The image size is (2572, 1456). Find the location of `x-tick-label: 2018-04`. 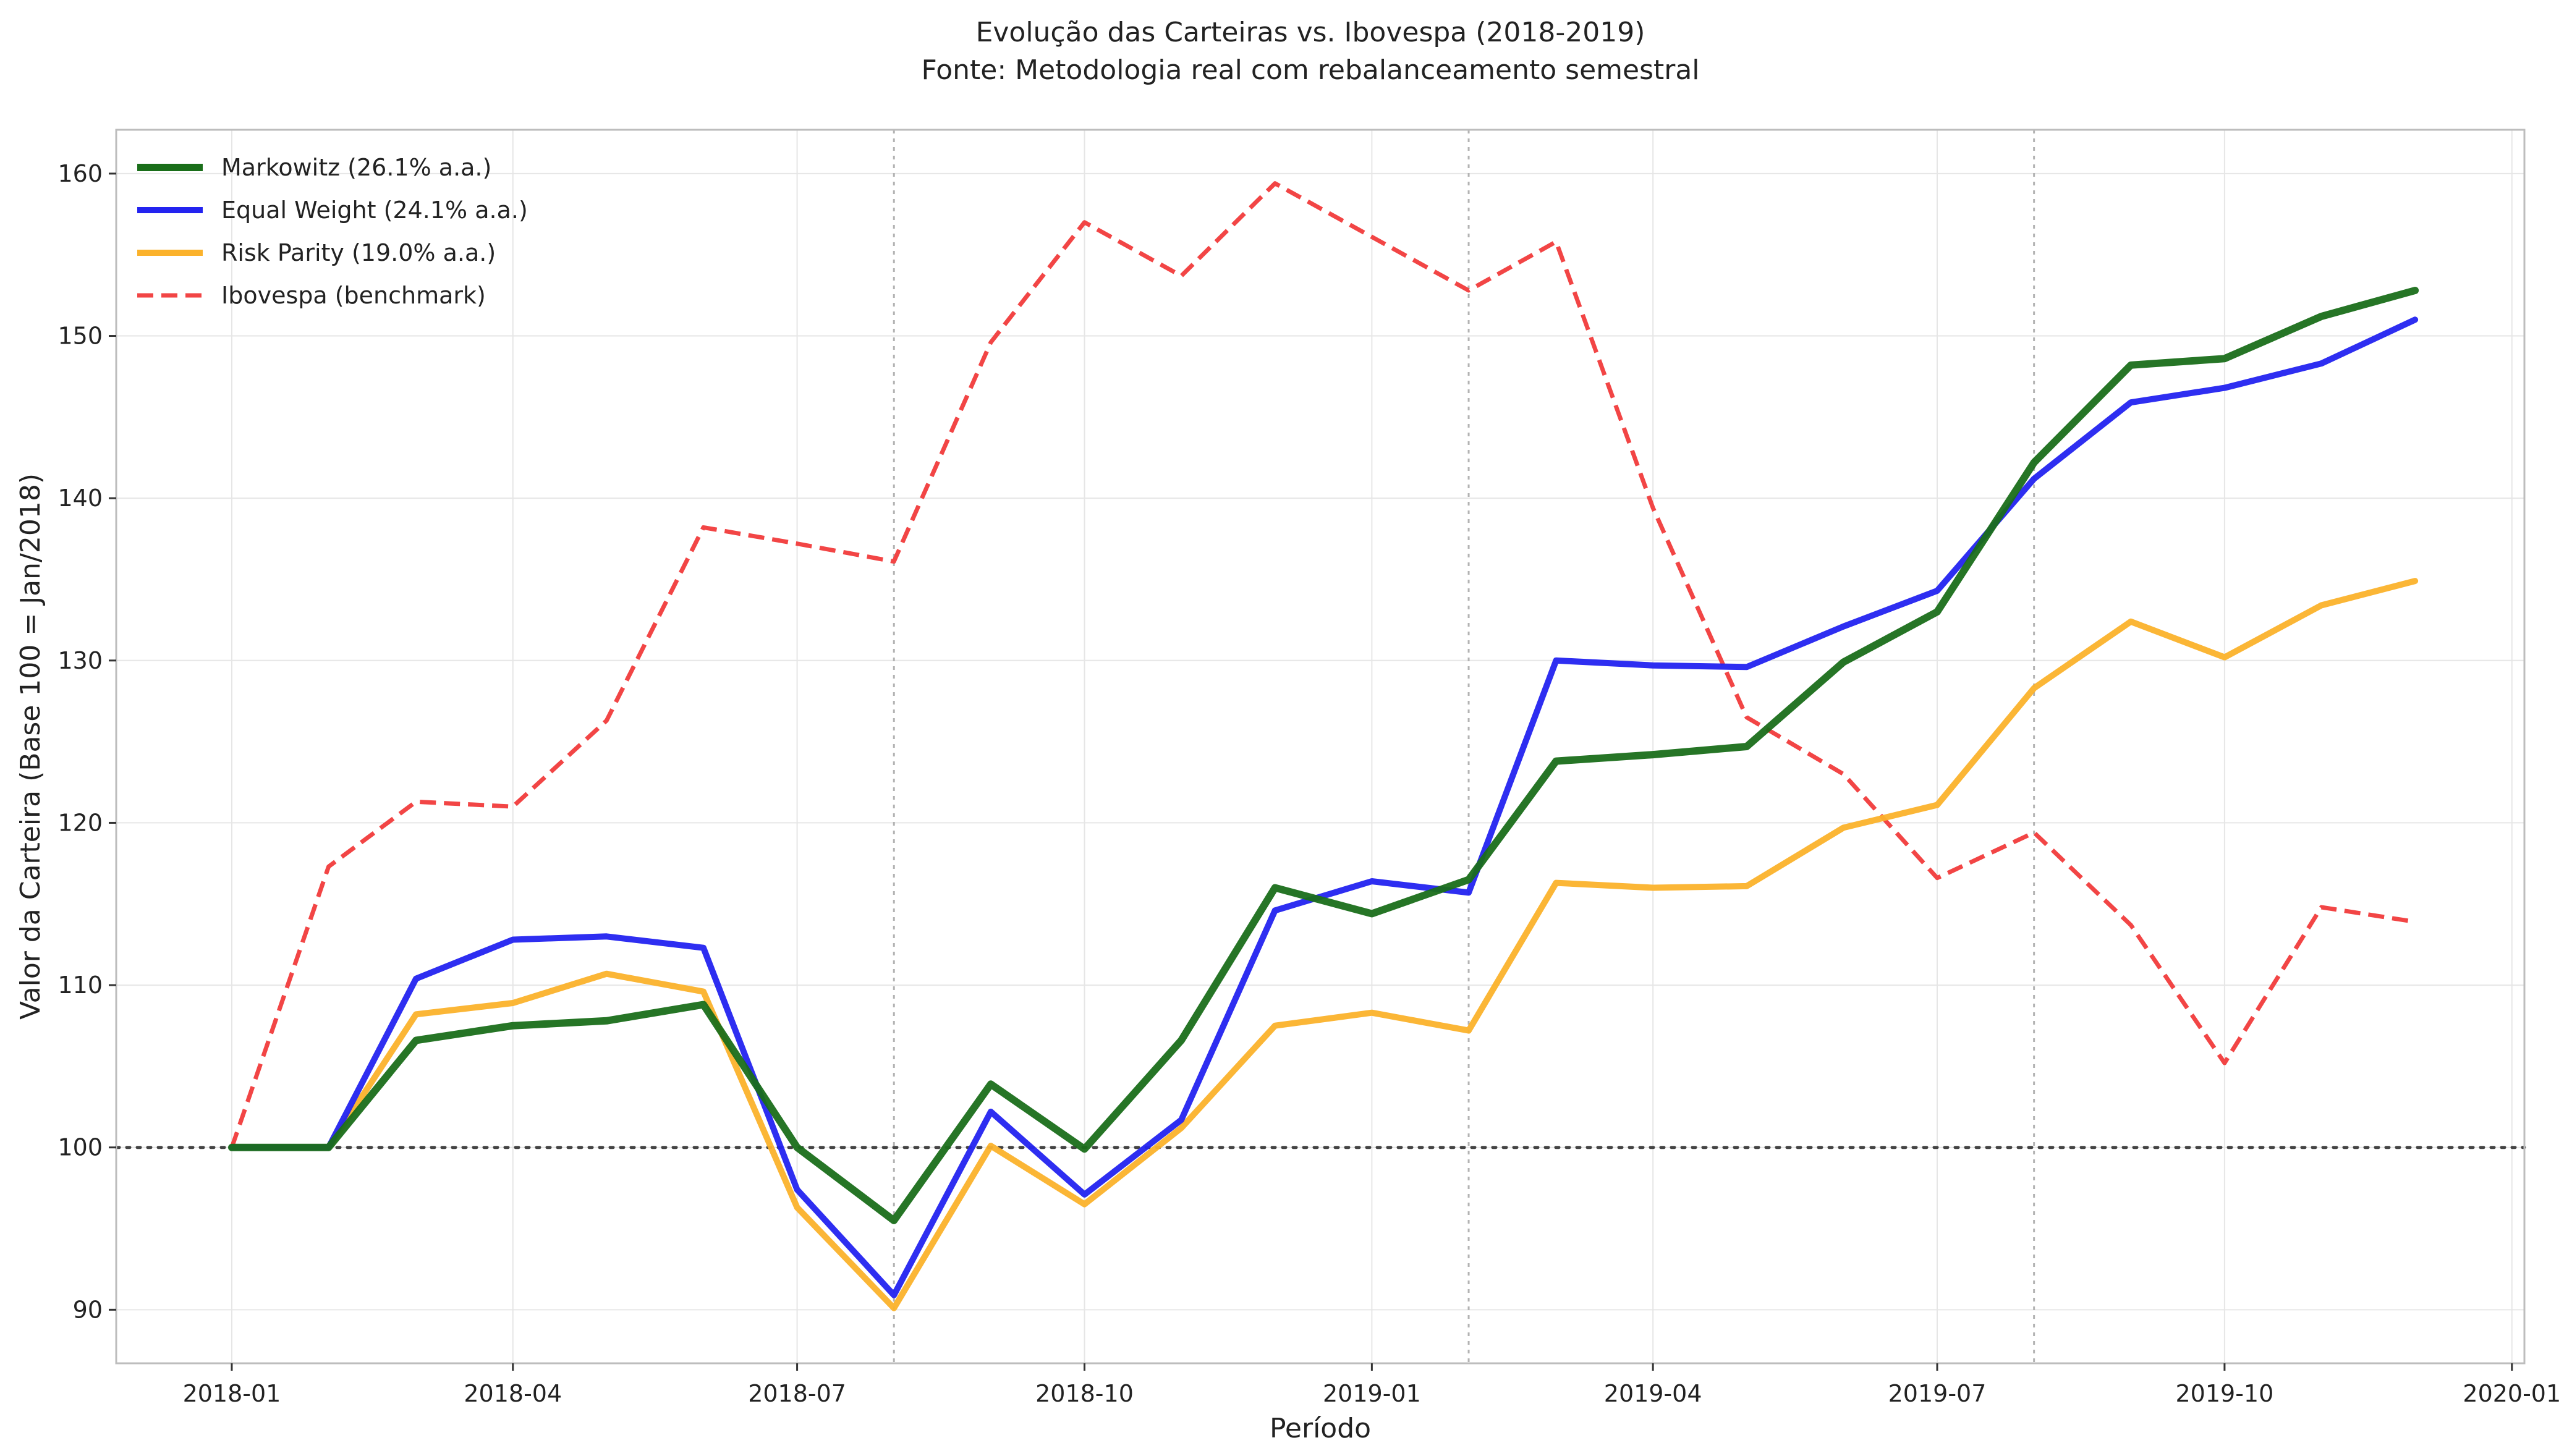

x-tick-label: 2018-04 is located at coordinates (513, 1393).